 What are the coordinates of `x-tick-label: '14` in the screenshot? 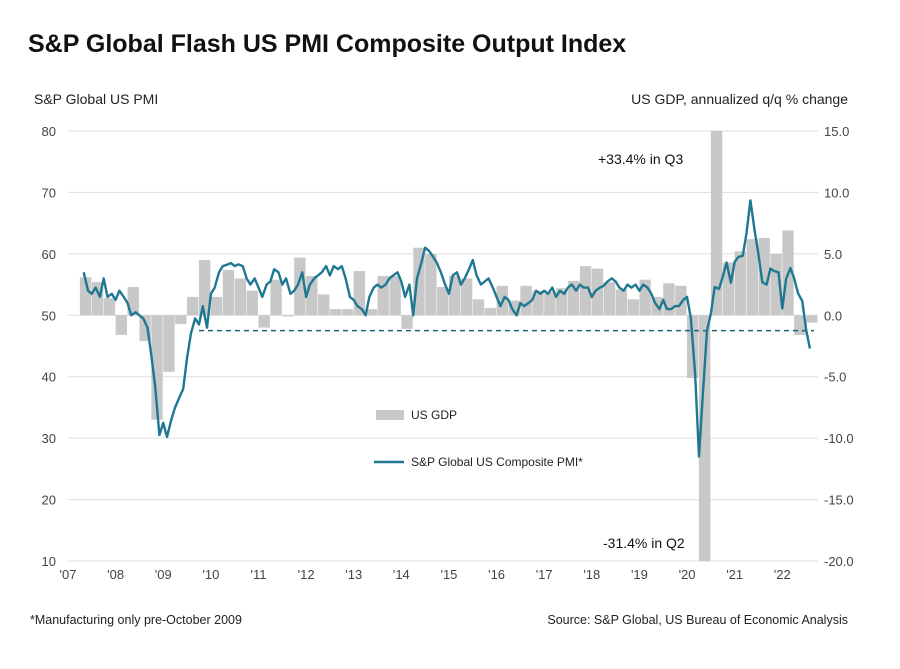 It's located at (401, 574).